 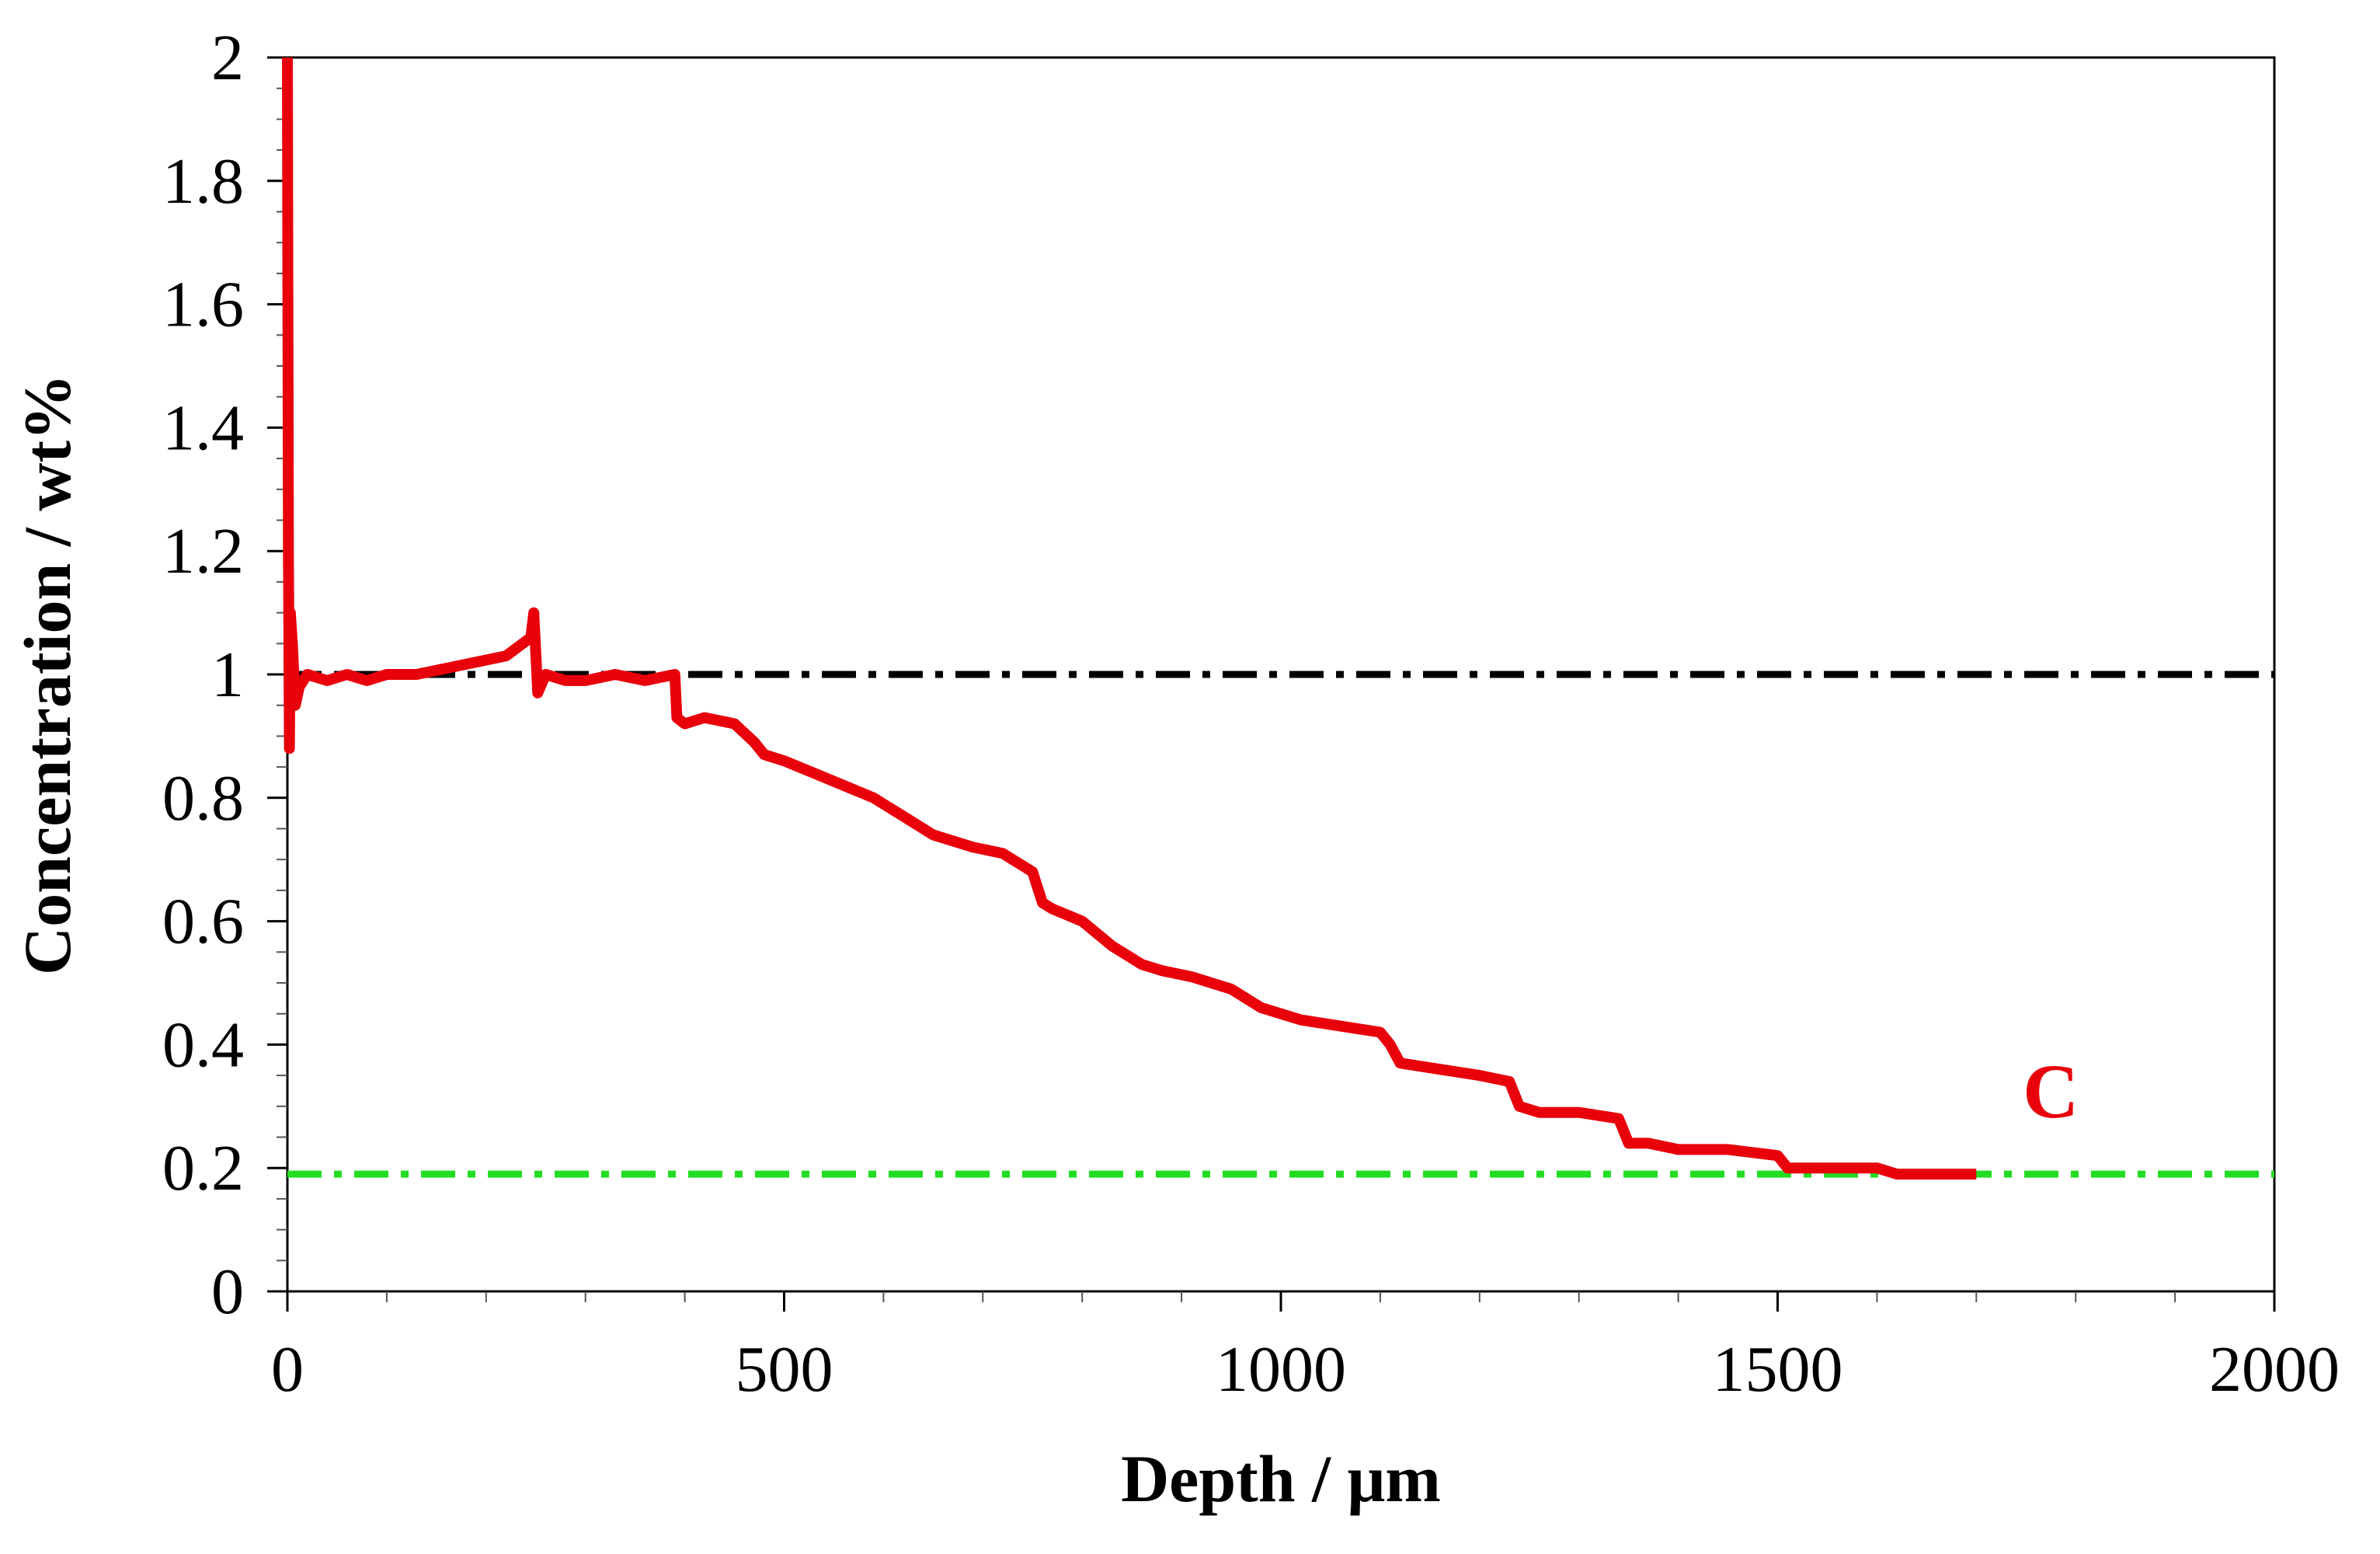 I want to click on y-tick-label: 1.2, so click(x=203, y=551).